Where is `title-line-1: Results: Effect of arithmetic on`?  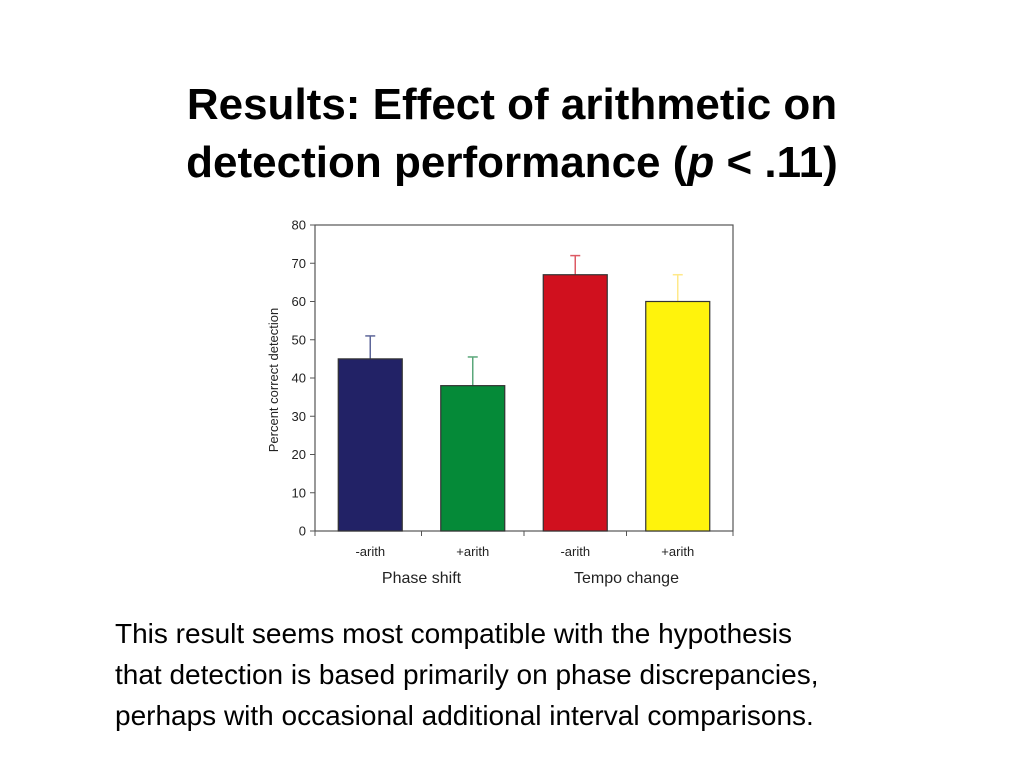 title-line-1: Results: Effect of arithmetic on is located at coordinates (512, 104).